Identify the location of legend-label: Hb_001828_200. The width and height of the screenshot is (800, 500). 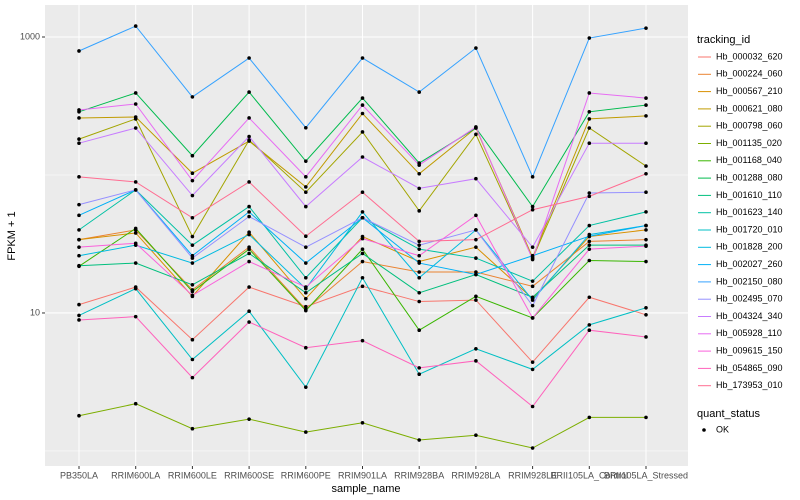
(749, 247).